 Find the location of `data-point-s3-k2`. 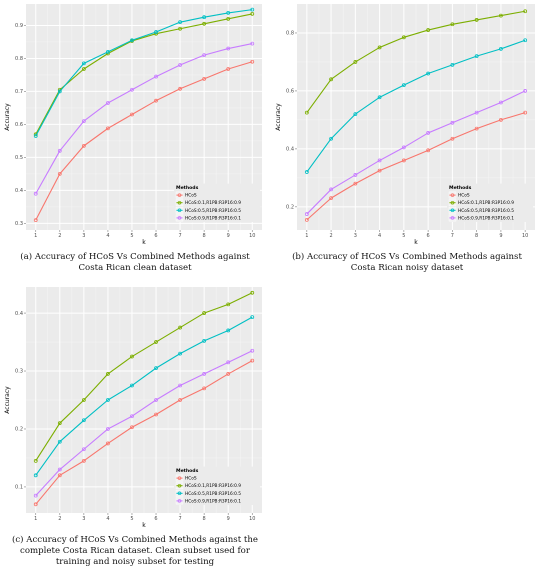

data-point-s3-k2 is located at coordinates (59, 441).